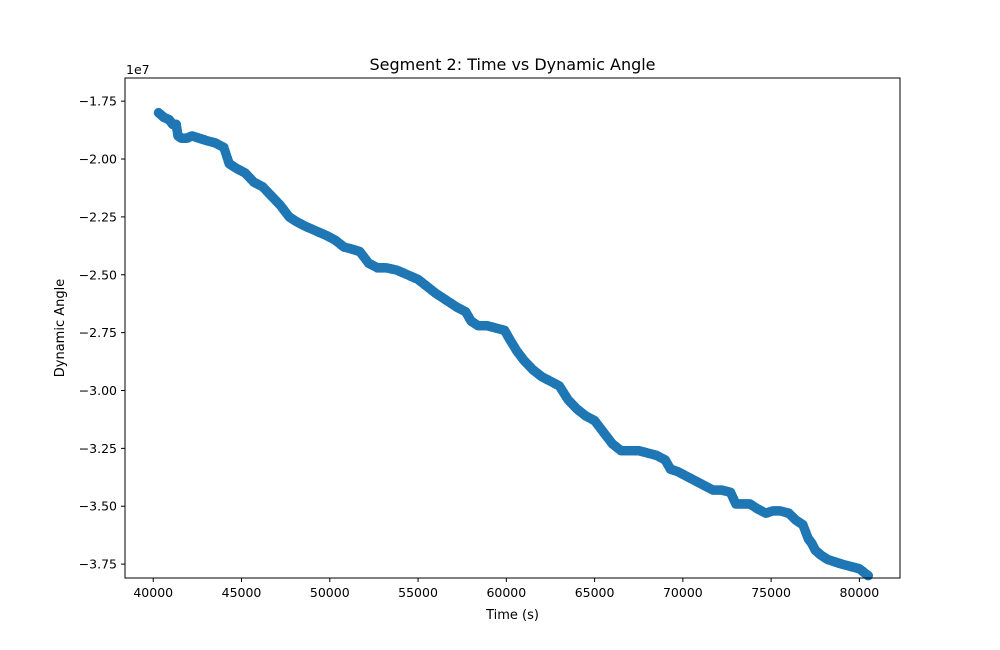  I want to click on x-tick-label: 65000, so click(595, 592).